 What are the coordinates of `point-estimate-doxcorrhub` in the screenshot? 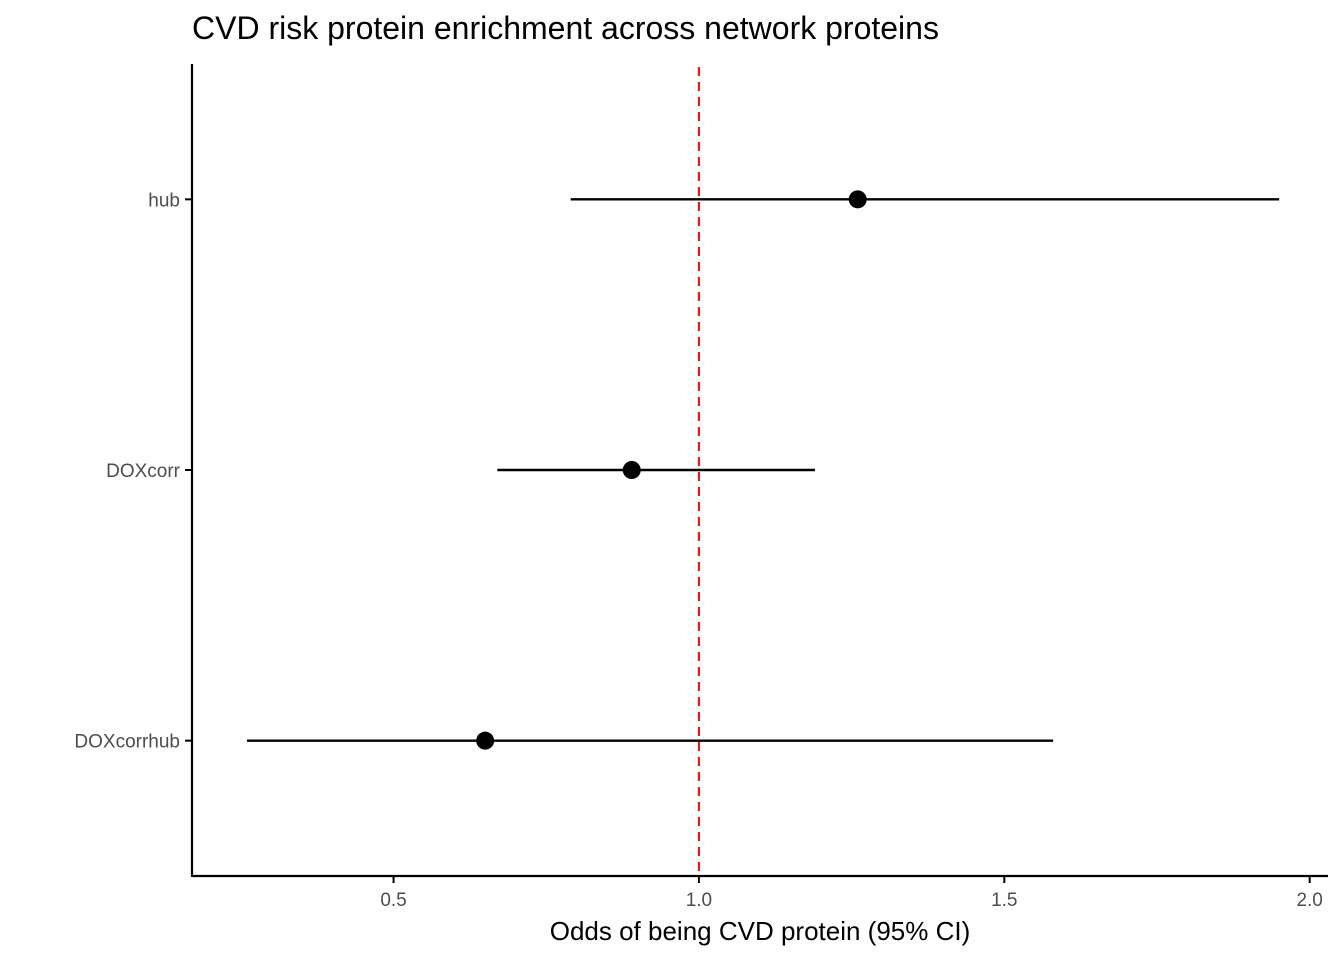 It's located at (485, 740).